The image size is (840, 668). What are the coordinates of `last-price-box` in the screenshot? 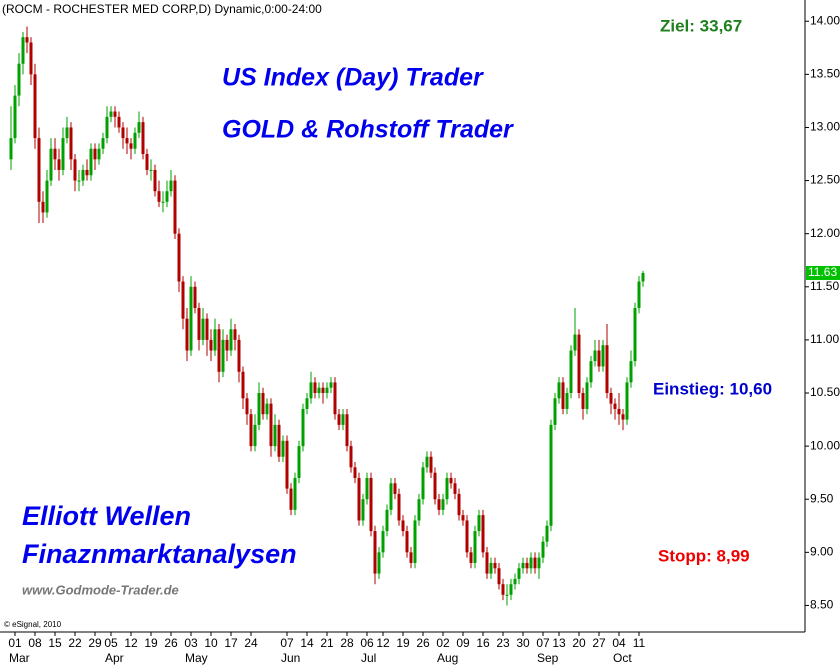 It's located at (823, 272).